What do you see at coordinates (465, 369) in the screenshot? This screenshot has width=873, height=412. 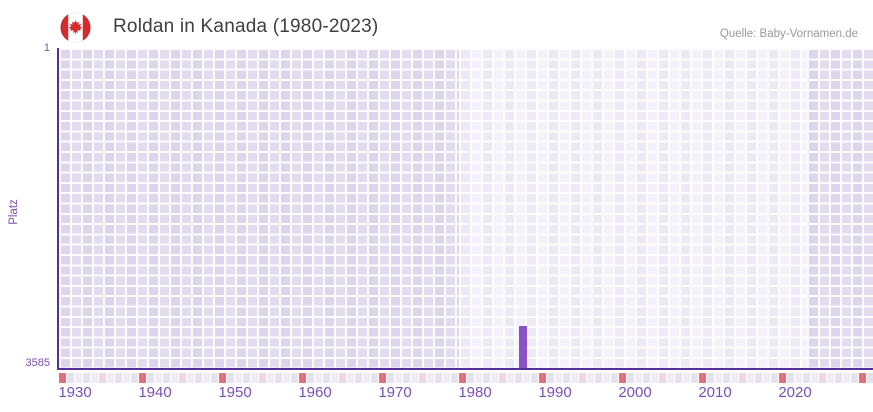 I see `x-axis-line` at bounding box center [465, 369].